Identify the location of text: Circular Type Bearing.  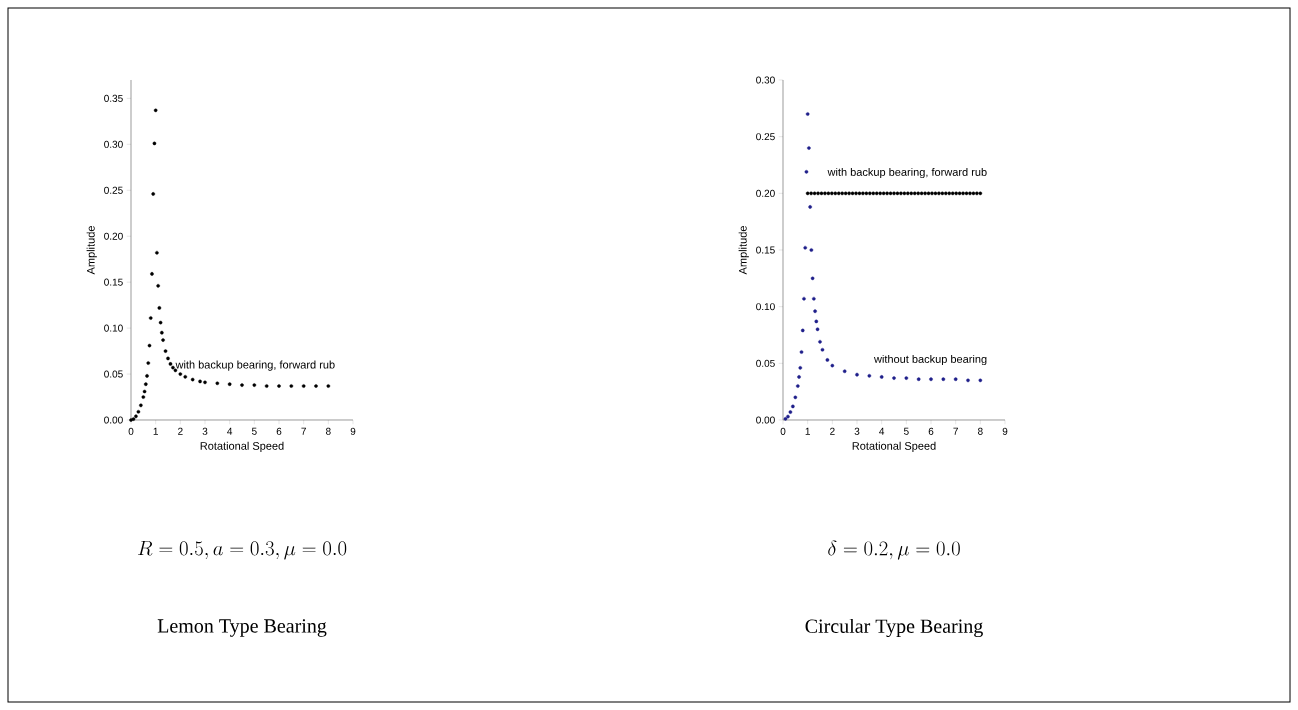
(894, 628).